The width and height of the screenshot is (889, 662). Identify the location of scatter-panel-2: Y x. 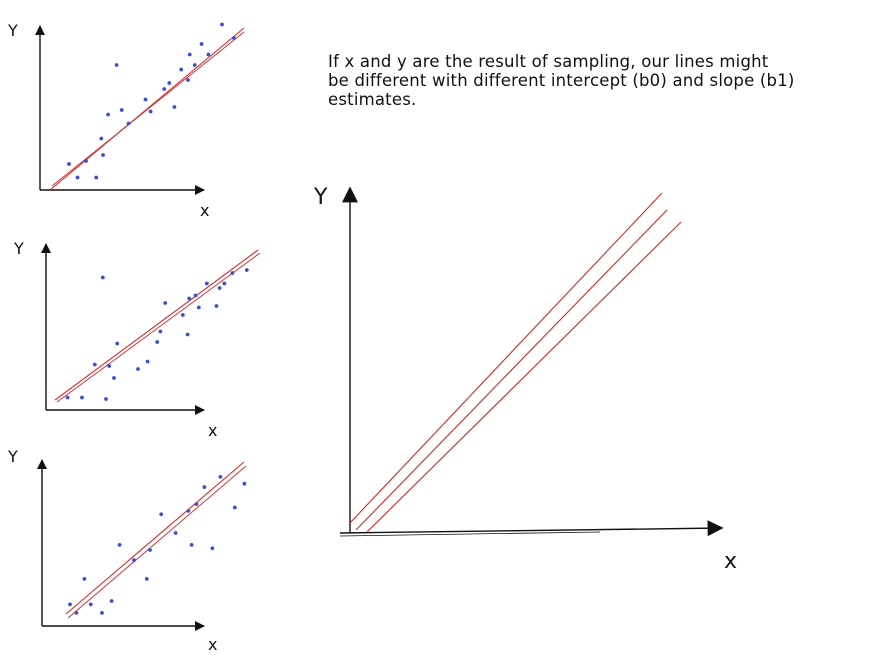
(137, 339).